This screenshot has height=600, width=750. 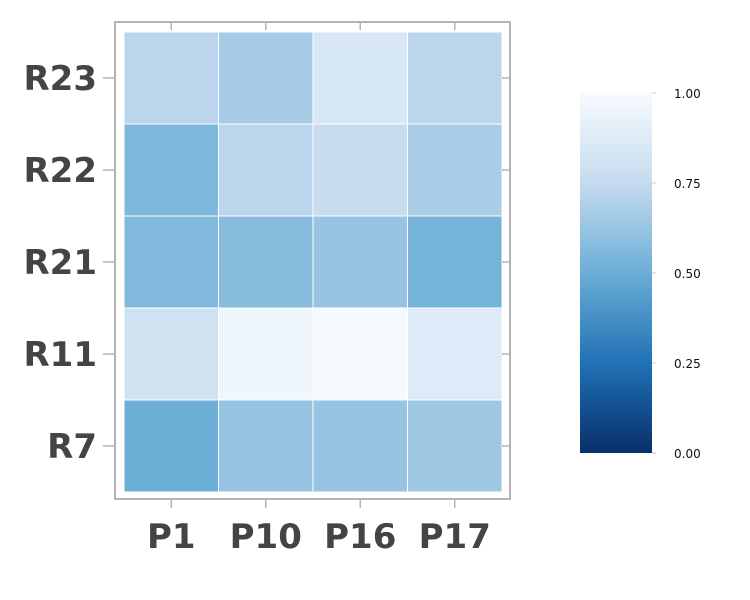 I want to click on x-tick-label: P1, so click(x=171, y=537).